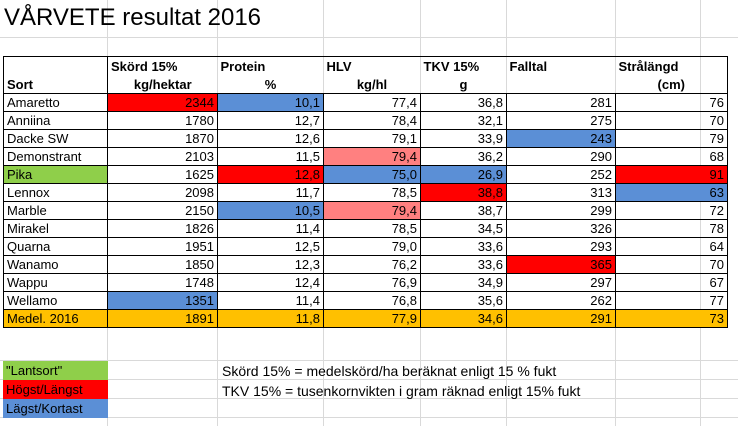 Image resolution: width=738 pixels, height=426 pixels. I want to click on value-cell: 1780, so click(162, 120).